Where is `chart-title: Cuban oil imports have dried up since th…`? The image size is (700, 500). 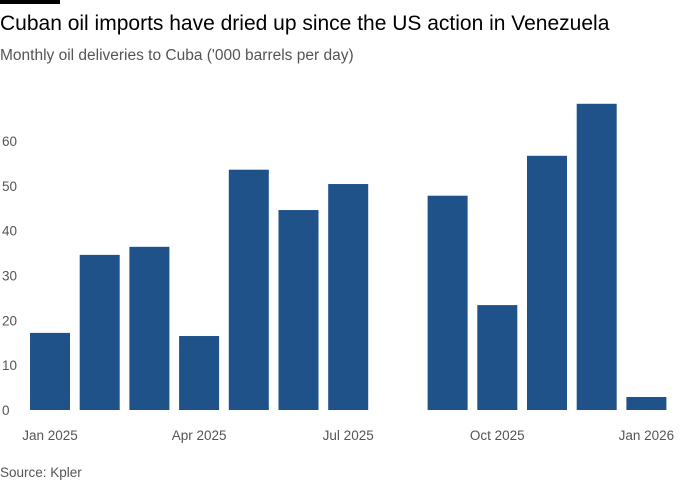
chart-title: Cuban oil imports have dried up since th… is located at coordinates (305, 23).